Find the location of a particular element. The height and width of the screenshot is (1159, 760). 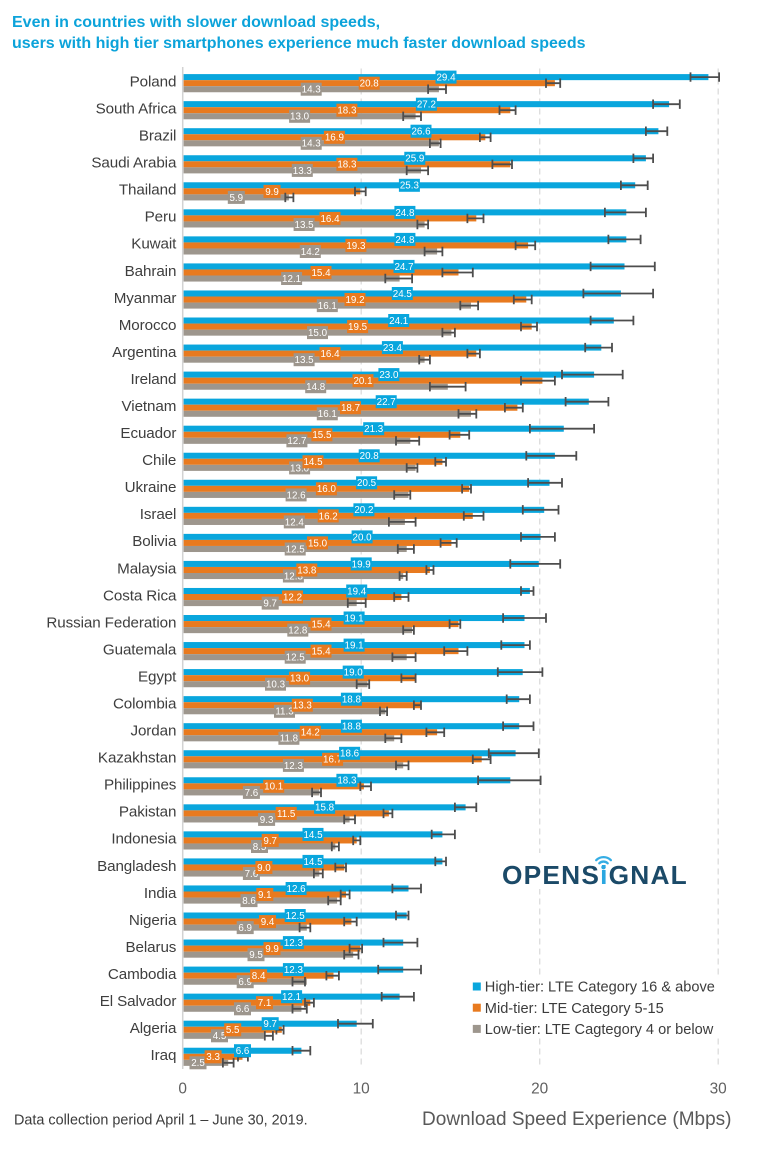

svg-text: 18.7 is located at coordinates (350, 408).